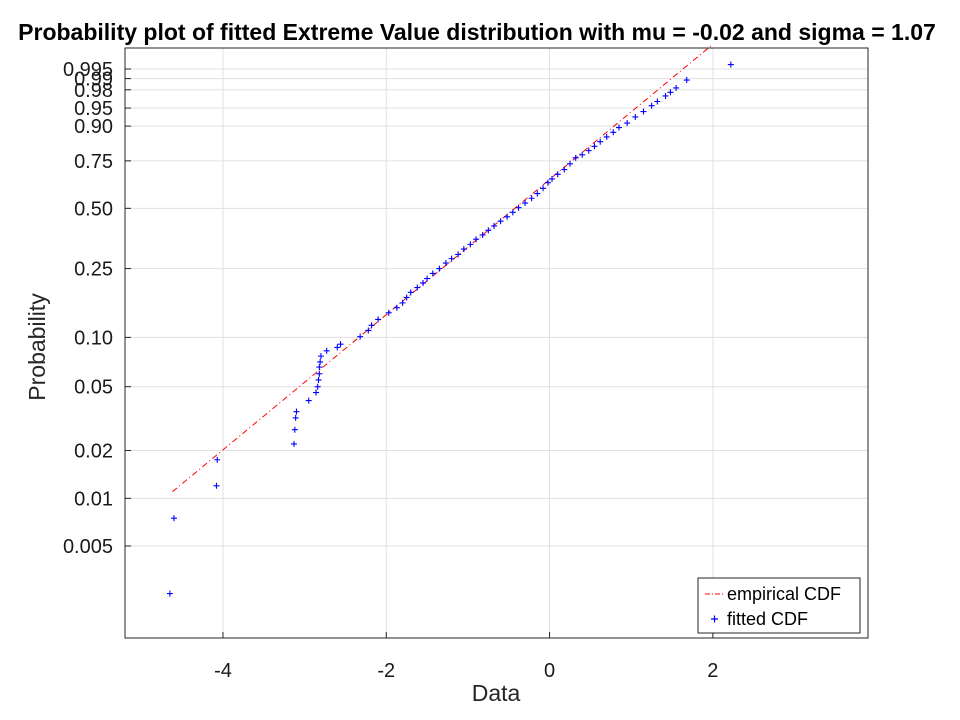 Image resolution: width=960 pixels, height=720 pixels. What do you see at coordinates (93, 338) in the screenshot?
I see `y-tick-label: 0.10` at bounding box center [93, 338].